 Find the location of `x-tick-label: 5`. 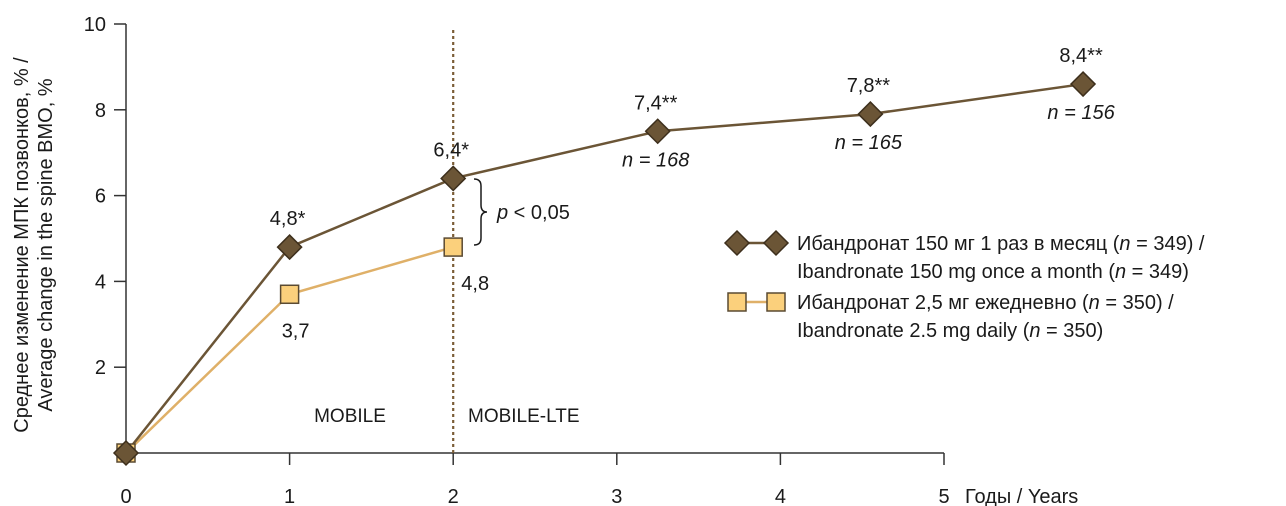

x-tick-label: 5 is located at coordinates (943, 496).